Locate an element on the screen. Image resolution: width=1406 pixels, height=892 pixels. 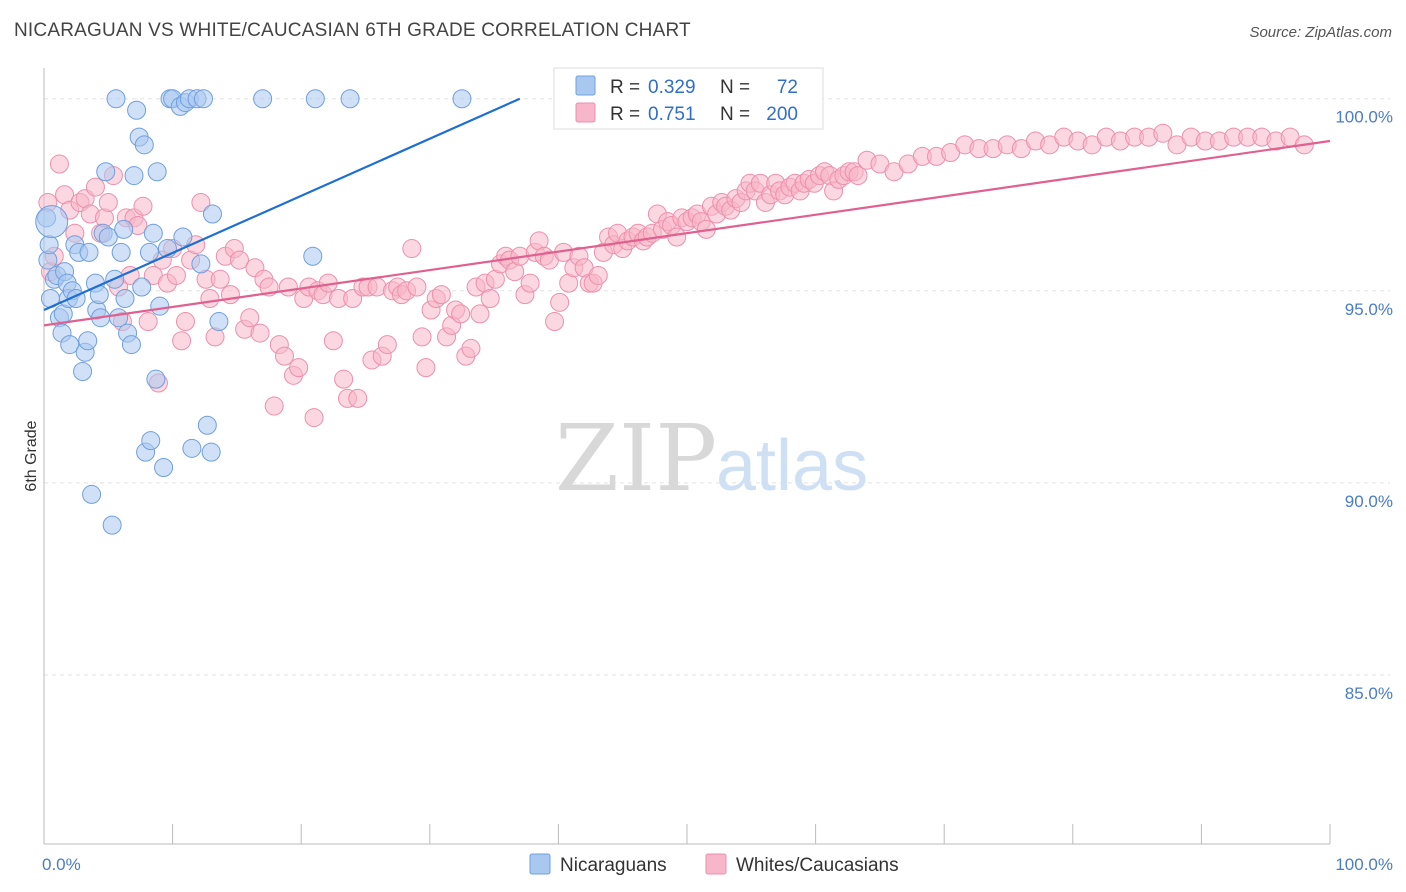
legend-n-label-2: N = is located at coordinates (735, 114).